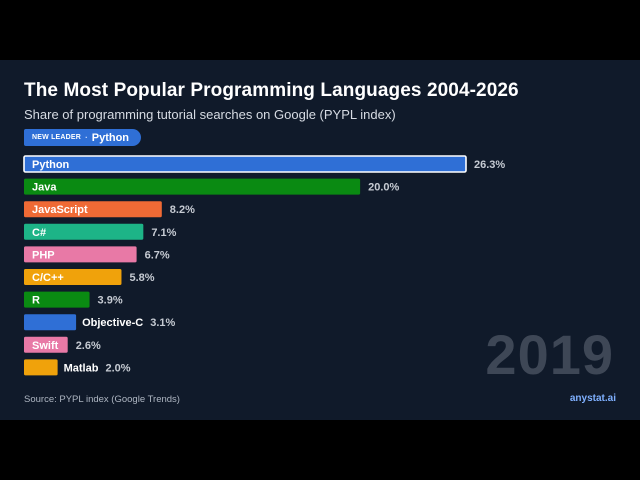  Describe the element at coordinates (141, 278) in the screenshot. I see `bar-value-c-cpp: 5.8%` at that location.